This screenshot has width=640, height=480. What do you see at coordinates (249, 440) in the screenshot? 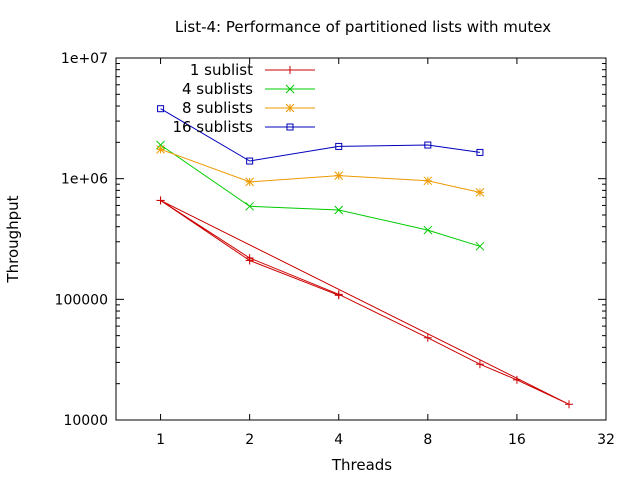
I see `x-tick-label: 2` at bounding box center [249, 440].